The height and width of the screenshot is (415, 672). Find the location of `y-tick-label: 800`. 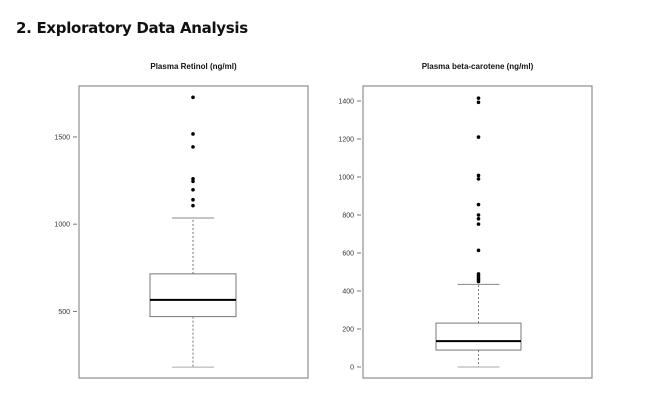

y-tick-label: 800 is located at coordinates (348, 215).